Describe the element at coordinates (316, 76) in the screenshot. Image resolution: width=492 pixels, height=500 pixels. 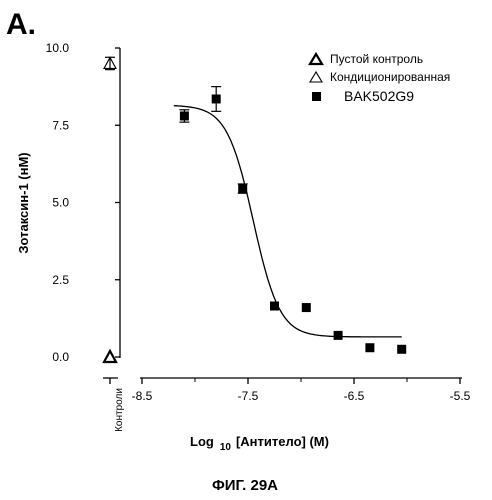
I see `legend-marker-triangle-open` at that location.